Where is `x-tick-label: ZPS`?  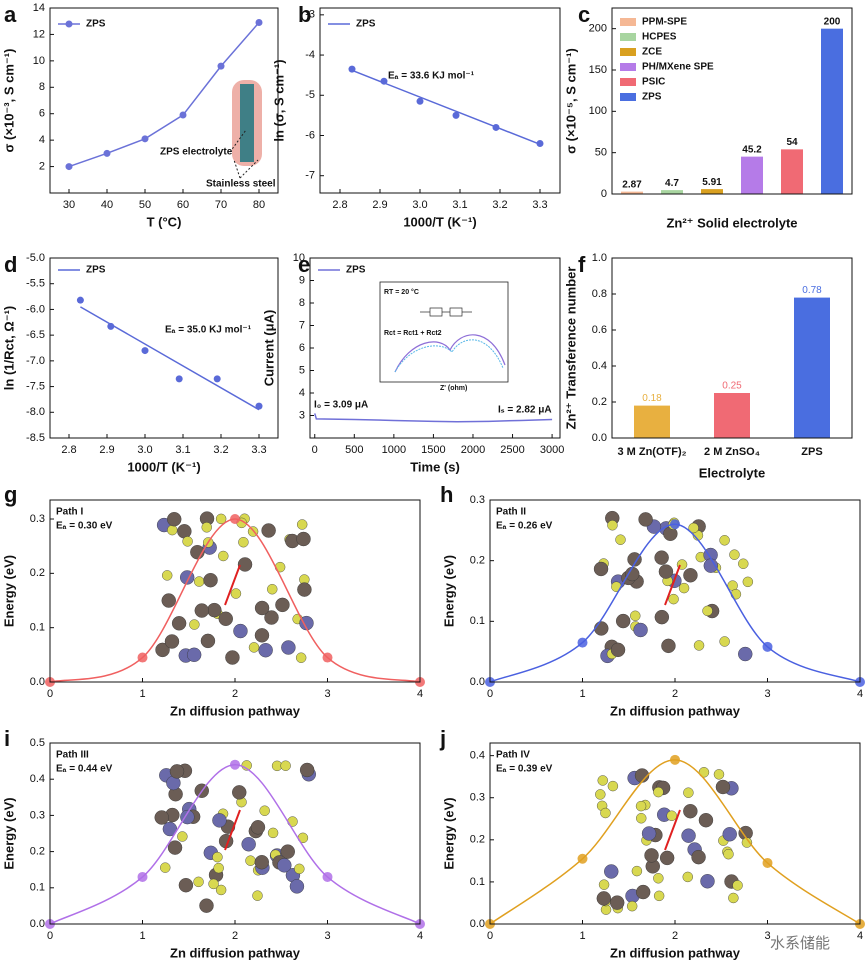 x-tick-label: ZPS is located at coordinates (811, 452).